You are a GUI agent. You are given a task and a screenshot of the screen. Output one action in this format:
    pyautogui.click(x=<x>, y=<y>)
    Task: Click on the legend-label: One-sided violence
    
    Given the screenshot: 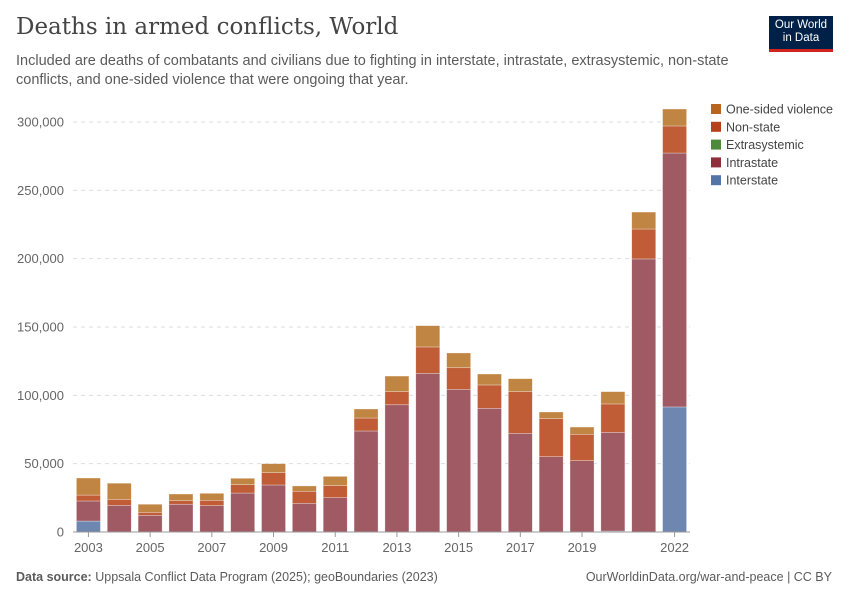 What is the action you would take?
    pyautogui.click(x=779, y=110)
    